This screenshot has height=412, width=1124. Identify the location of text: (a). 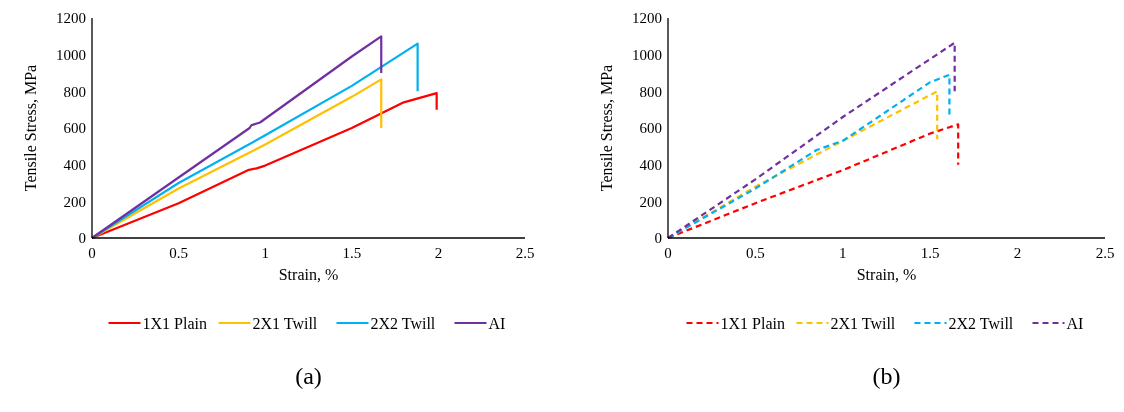
(308, 376).